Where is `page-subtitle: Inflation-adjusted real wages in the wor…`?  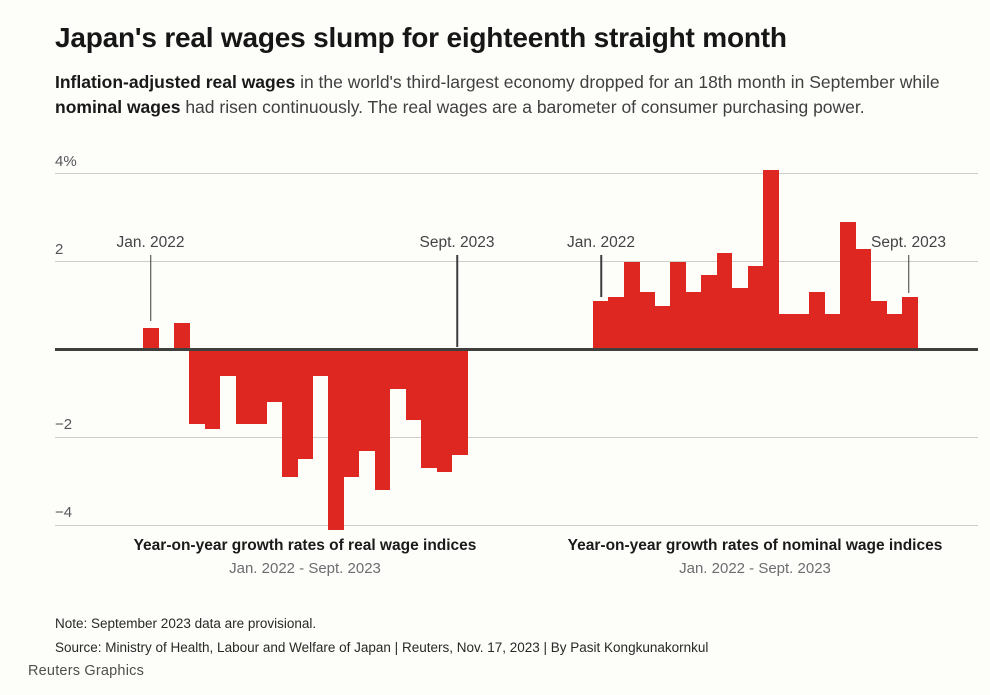
page-subtitle: Inflation-adjusted real wages in the wor… is located at coordinates (519, 95).